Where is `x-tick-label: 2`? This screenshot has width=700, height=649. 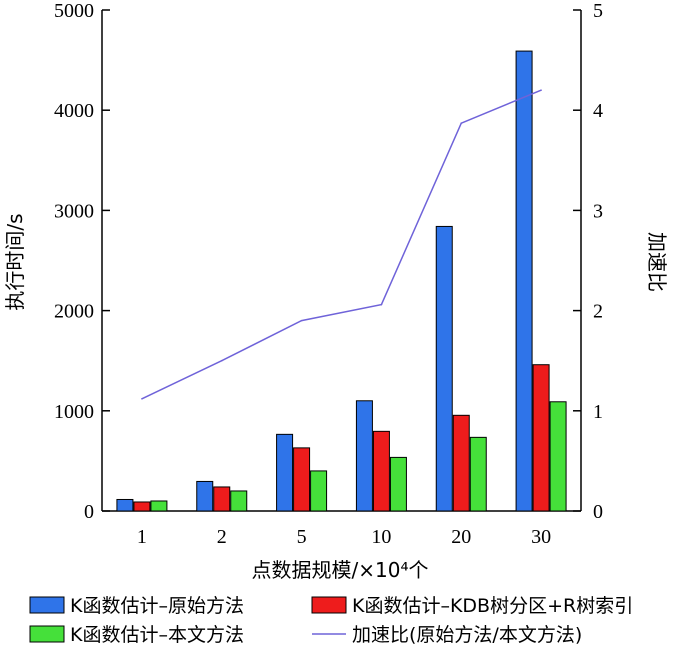 x-tick-label: 2 is located at coordinates (222, 537).